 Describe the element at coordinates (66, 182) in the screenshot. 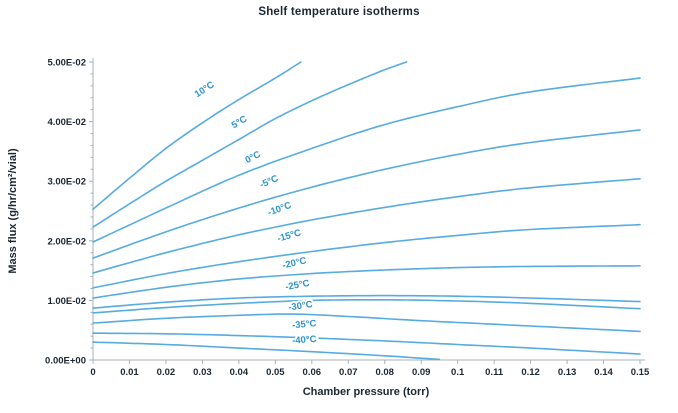

I see `y-tick-label: 3.00E-02` at that location.